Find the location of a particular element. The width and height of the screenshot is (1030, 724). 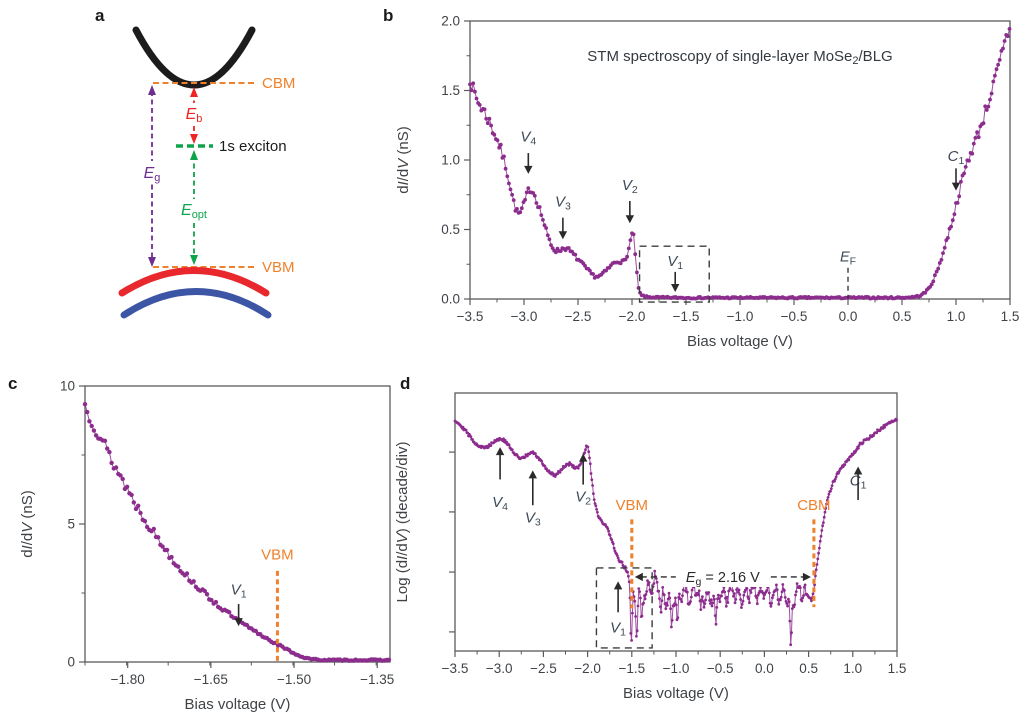

svg-text: EF is located at coordinates (848, 259).